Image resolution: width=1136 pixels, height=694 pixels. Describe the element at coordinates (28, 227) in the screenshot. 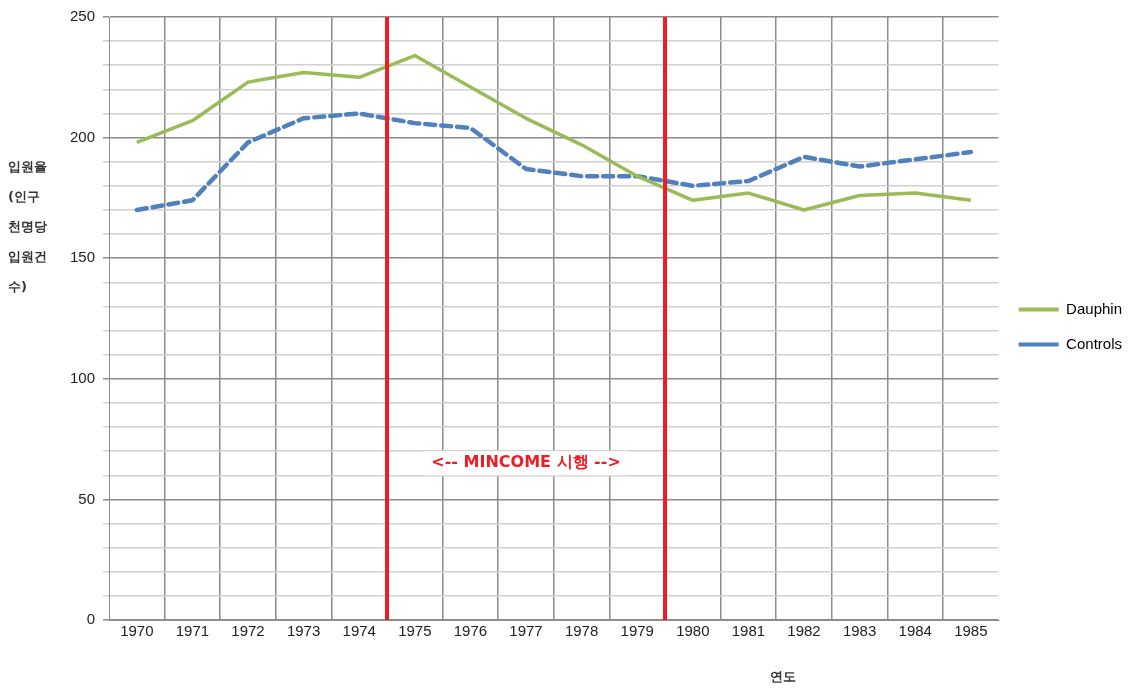

I see `y-axis-title: 입원율 (인구 천명당 입원건수)` at that location.